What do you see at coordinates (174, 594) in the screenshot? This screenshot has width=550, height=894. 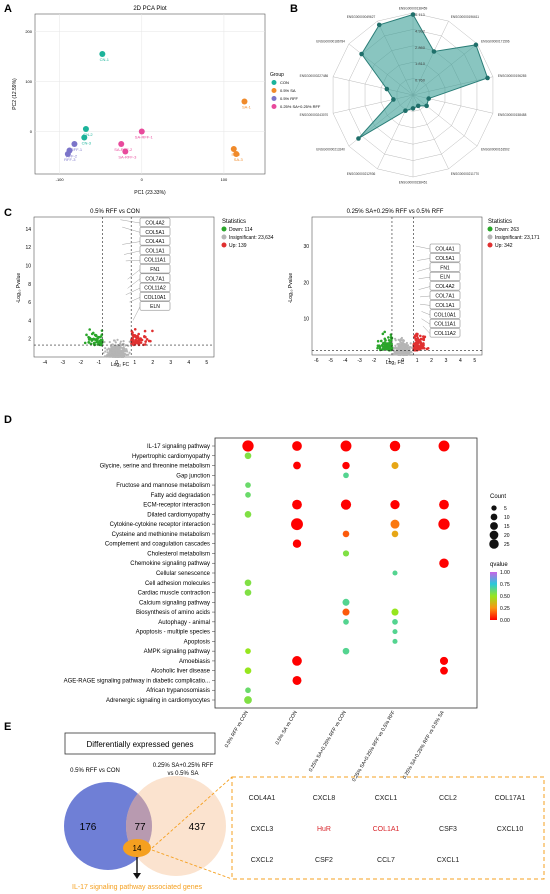 I see `pathway-label: Cardiac muscle contraction` at bounding box center [174, 594].